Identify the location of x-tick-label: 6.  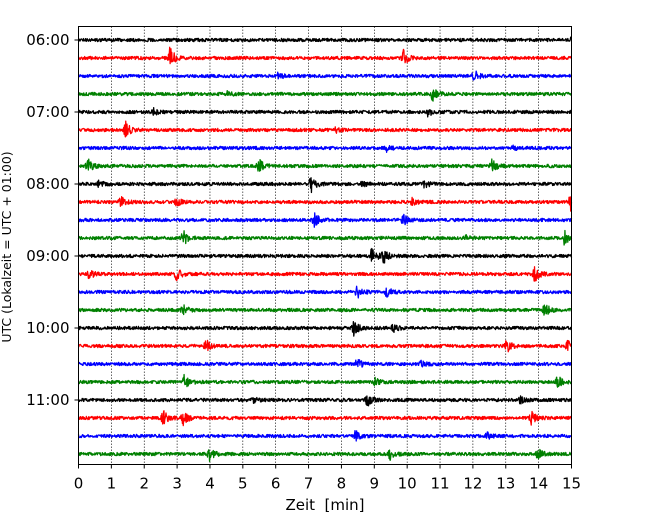
(276, 484).